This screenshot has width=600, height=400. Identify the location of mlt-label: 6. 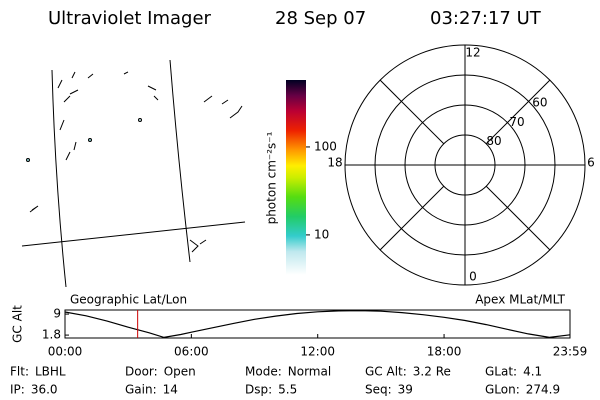
(591, 163).